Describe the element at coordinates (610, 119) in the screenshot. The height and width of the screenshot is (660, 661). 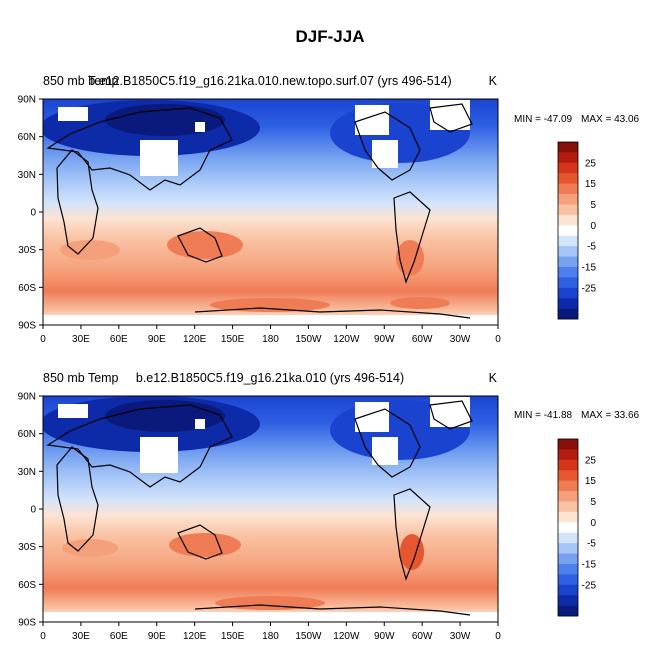
I see `panel-1-max-label: MAX = 43.06` at that location.